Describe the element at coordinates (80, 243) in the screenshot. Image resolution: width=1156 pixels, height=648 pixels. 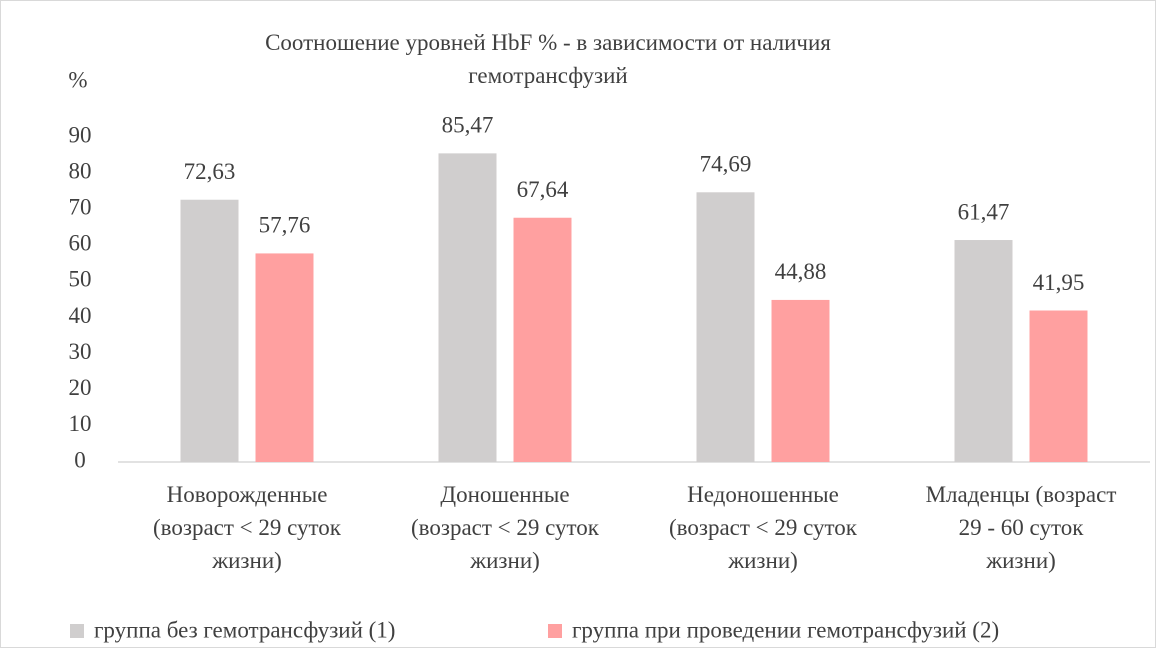
I see `y-tick-label: 60` at that location.